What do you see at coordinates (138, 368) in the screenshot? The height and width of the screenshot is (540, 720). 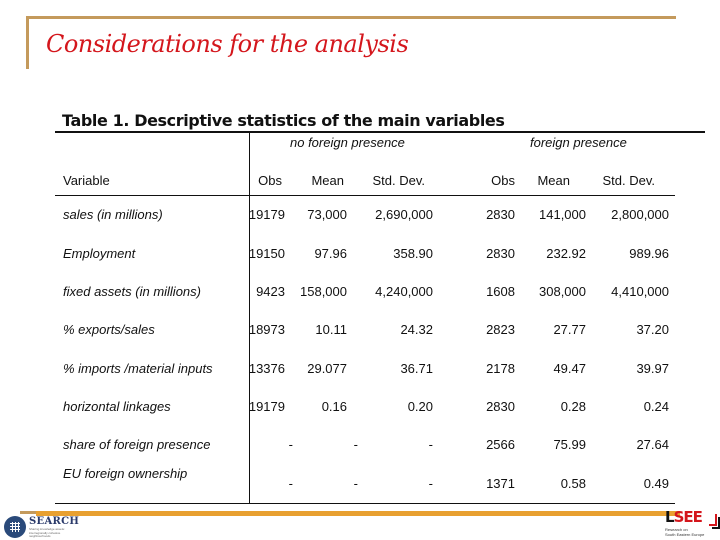 I see `row-variable: % imports /material inputs` at bounding box center [138, 368].